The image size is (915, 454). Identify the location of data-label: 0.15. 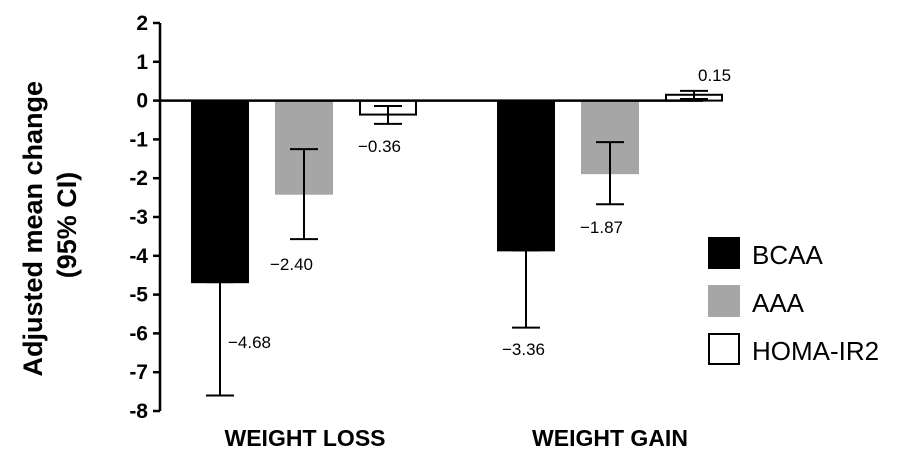
(714, 75).